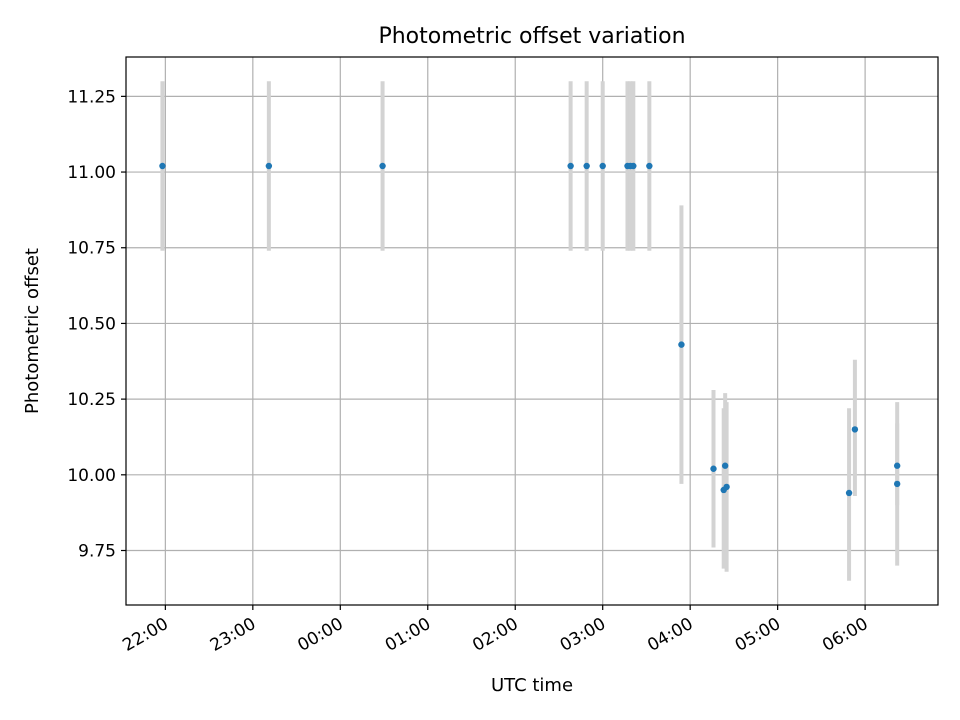  Describe the element at coordinates (91, 476) in the screenshot. I see `y-tick-label: 10.00` at that location.